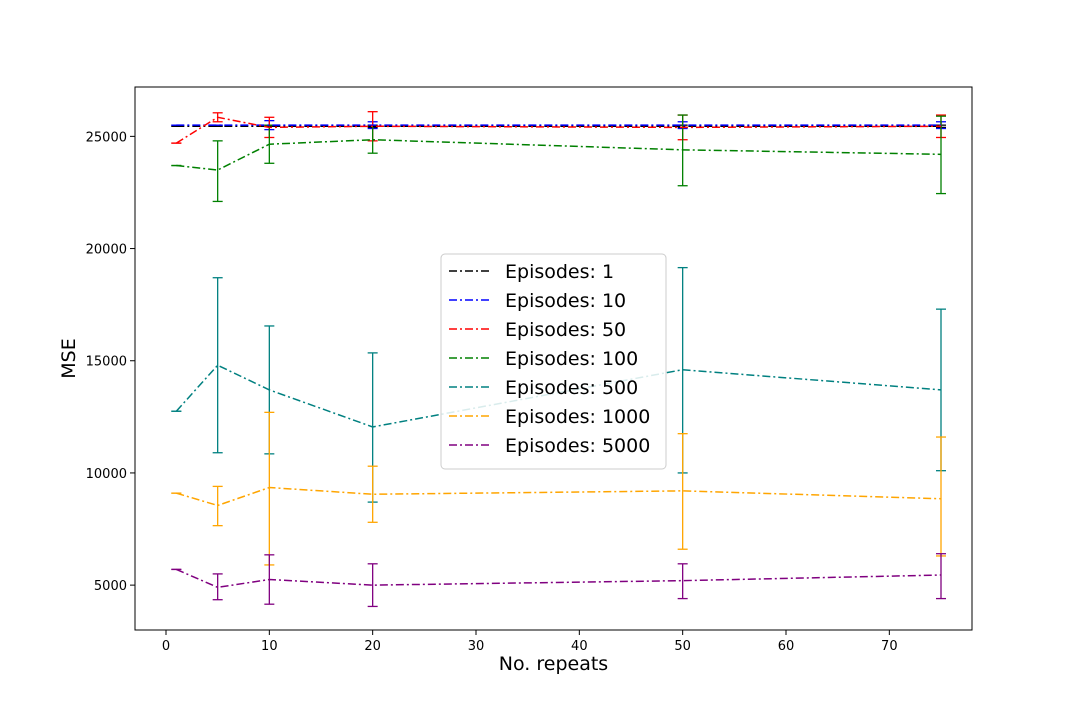 This screenshot has height=720, width=1080. I want to click on legend-label: Episodes: 1000, so click(577, 417).